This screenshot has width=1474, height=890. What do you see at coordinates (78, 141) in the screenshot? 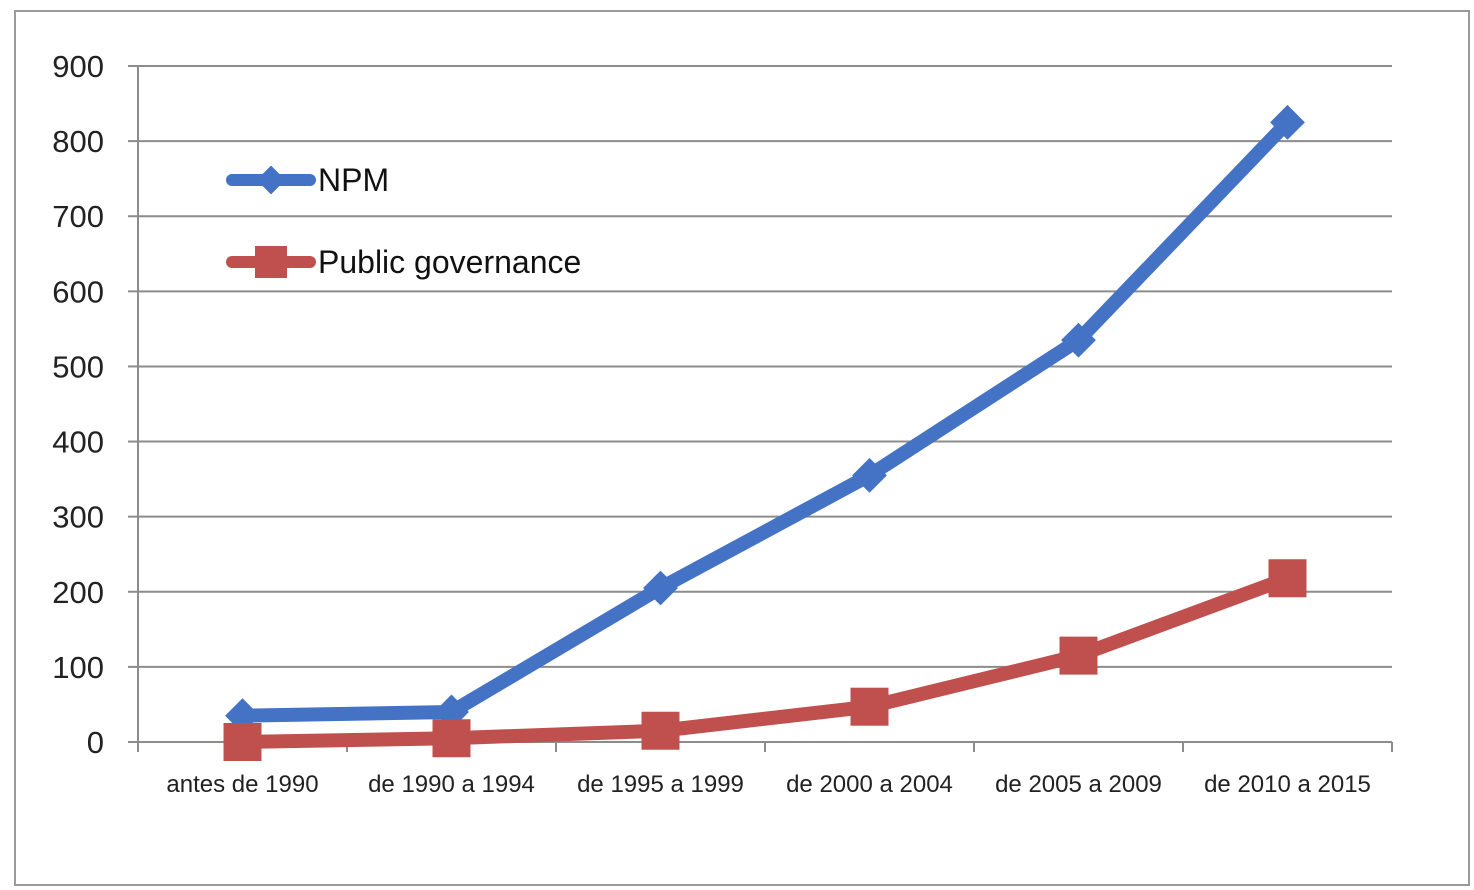
I see `y-tick-label: 800` at bounding box center [78, 141].